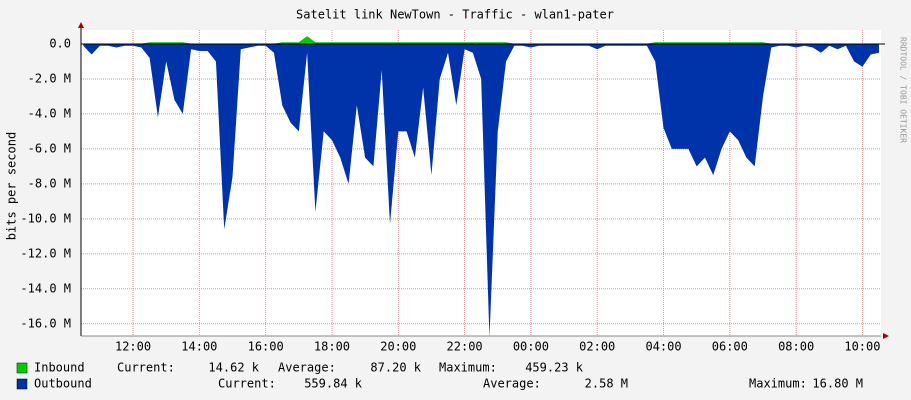 The width and height of the screenshot is (911, 400). What do you see at coordinates (49, 148) in the screenshot?
I see `y-tick-label: -6.0 M` at bounding box center [49, 148].